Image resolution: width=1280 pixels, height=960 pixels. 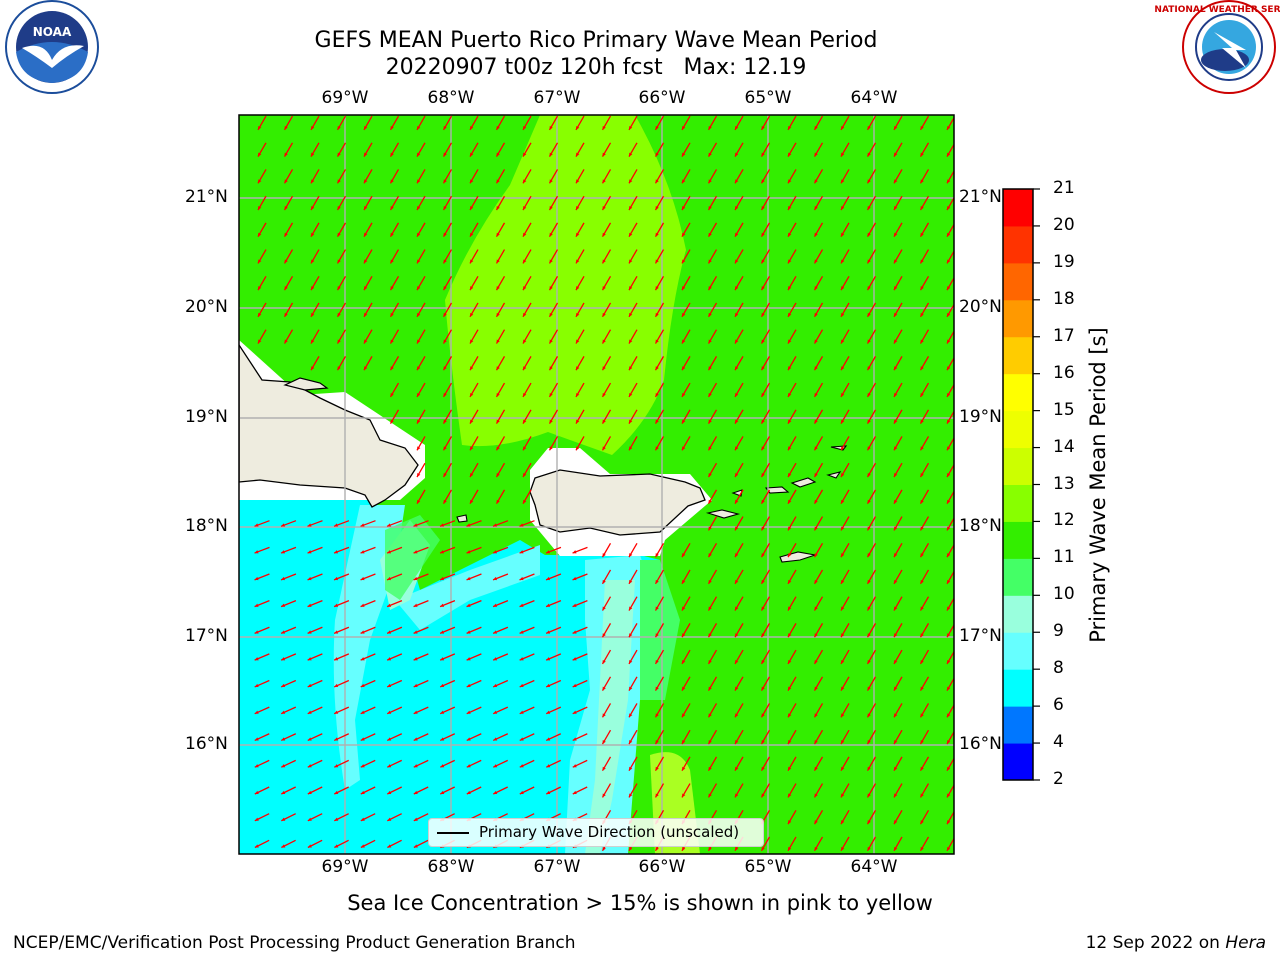 What do you see at coordinates (1058, 631) in the screenshot?
I see `colorbar-tick-label: 9` at bounding box center [1058, 631].